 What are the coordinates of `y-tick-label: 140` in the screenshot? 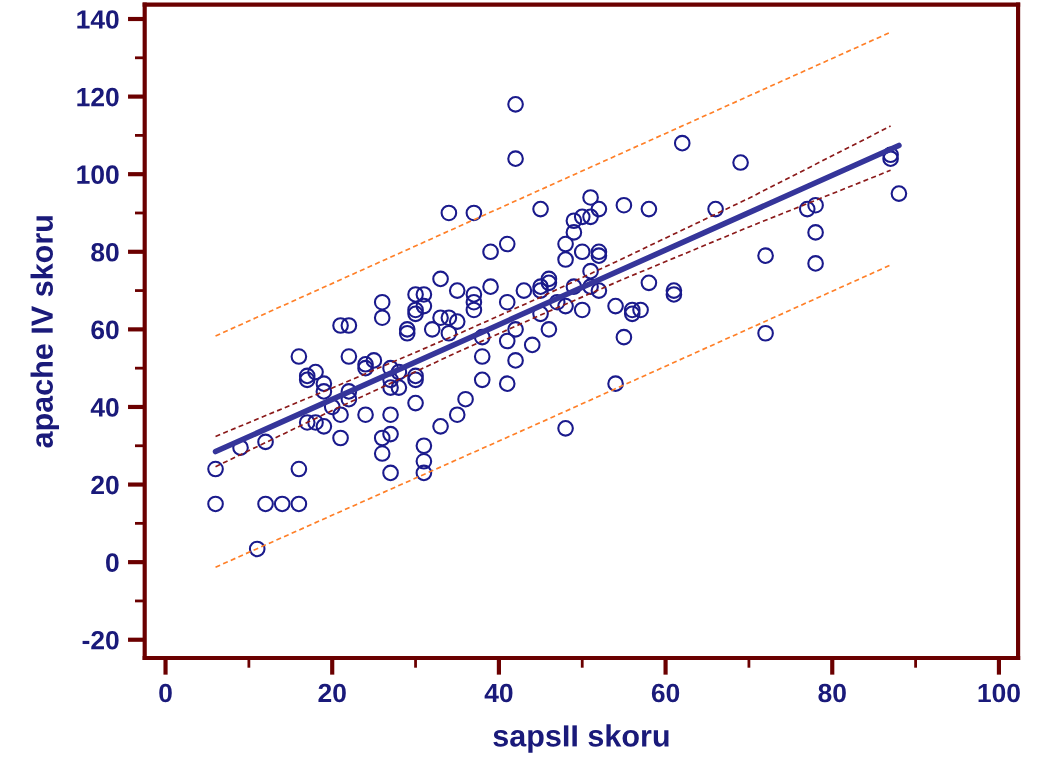 It's located at (98, 19).